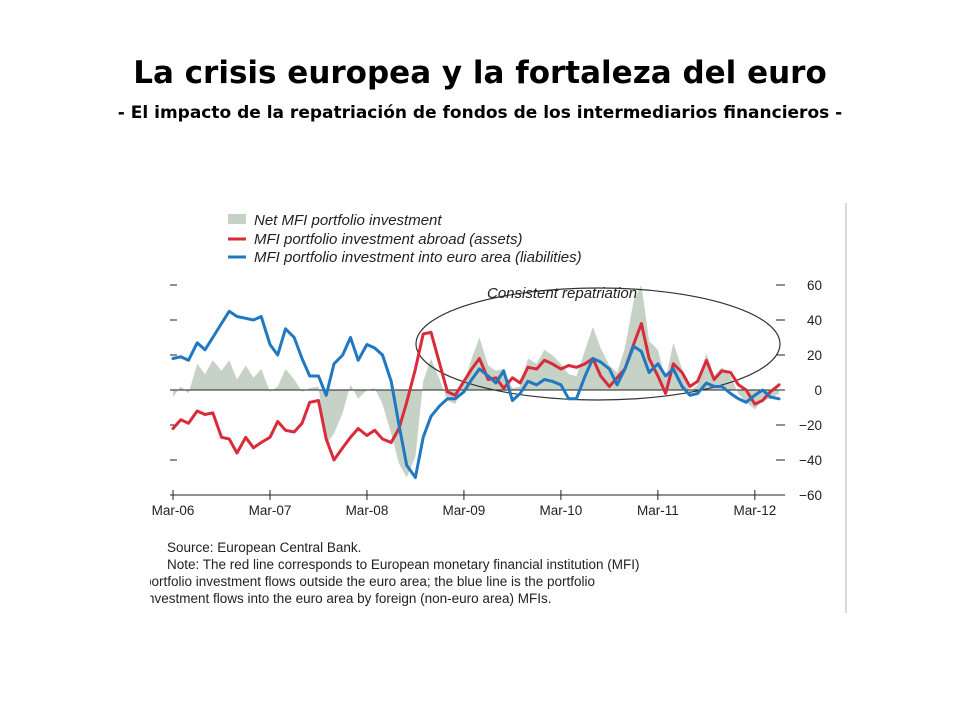 The height and width of the screenshot is (720, 960). What do you see at coordinates (464, 510) in the screenshot?
I see `x-tick-label-3: Mar-09` at bounding box center [464, 510].